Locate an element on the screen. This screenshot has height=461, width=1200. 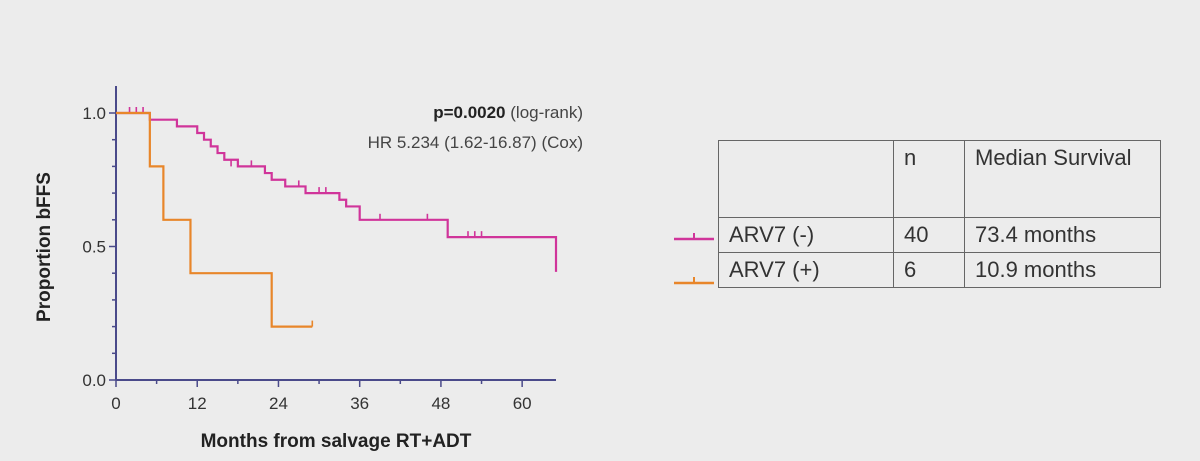
legend-swatch-arv7-pos is located at coordinates (694, 281).